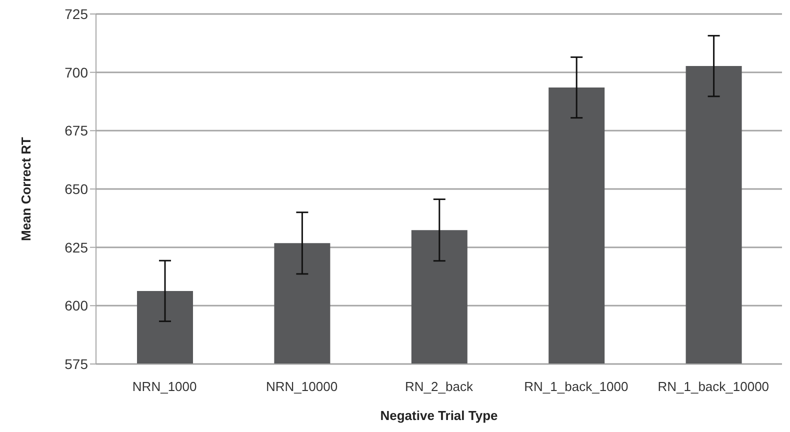  What do you see at coordinates (439, 386) in the screenshot?
I see `x-tick-label: RN_2_back` at bounding box center [439, 386].